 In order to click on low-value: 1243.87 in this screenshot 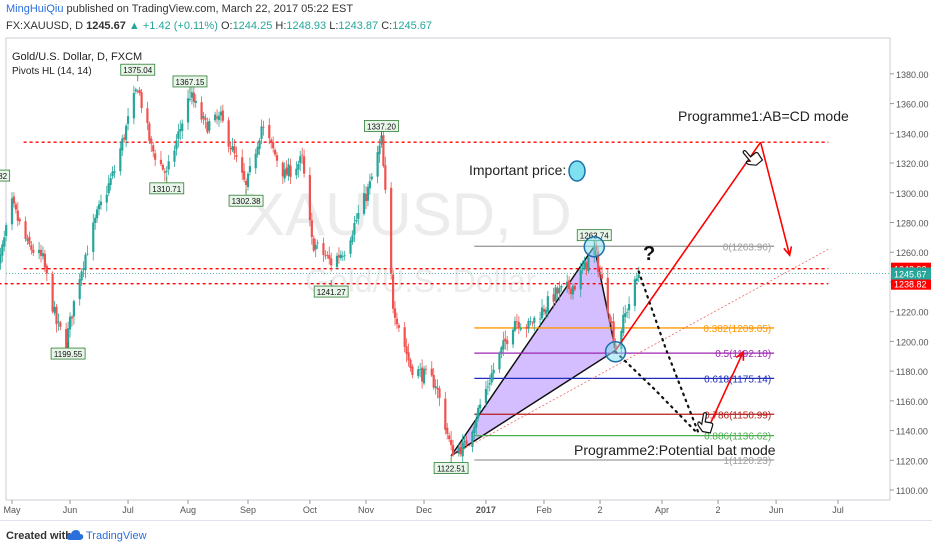, I will do `click(358, 26)`.